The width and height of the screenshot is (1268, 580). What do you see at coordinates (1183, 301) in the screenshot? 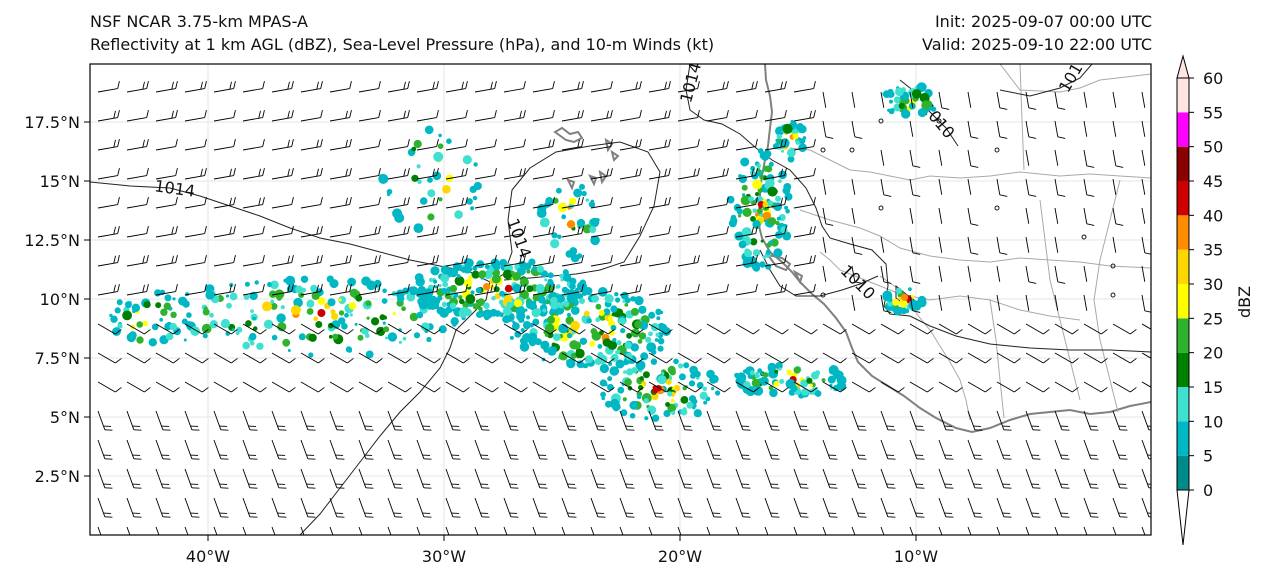
I see `colorbar-cell` at bounding box center [1183, 301].